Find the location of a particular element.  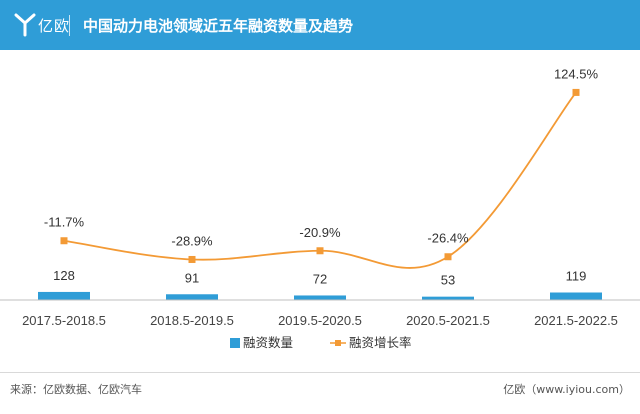

logo-icon is located at coordinates (25, 25).